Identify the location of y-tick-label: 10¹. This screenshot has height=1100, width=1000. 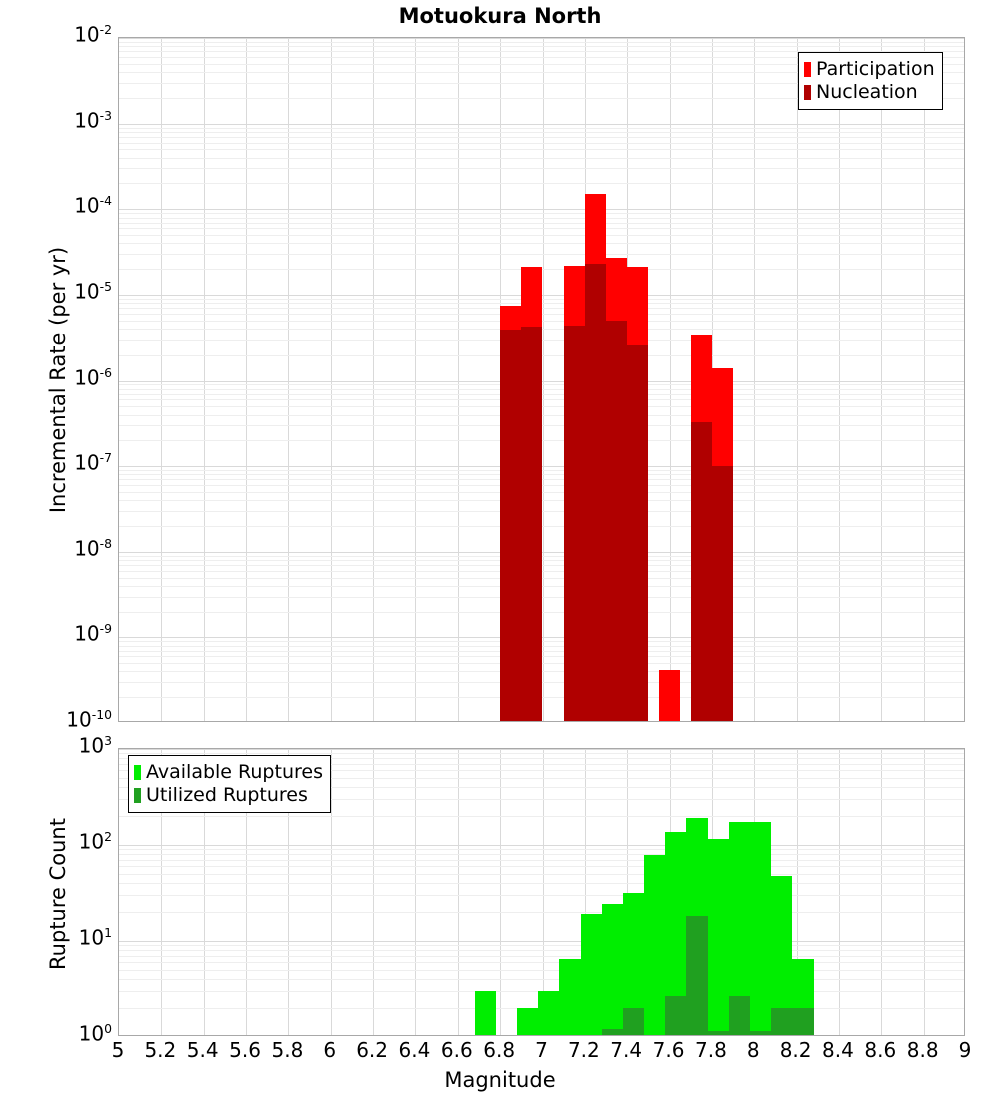
(95, 937).